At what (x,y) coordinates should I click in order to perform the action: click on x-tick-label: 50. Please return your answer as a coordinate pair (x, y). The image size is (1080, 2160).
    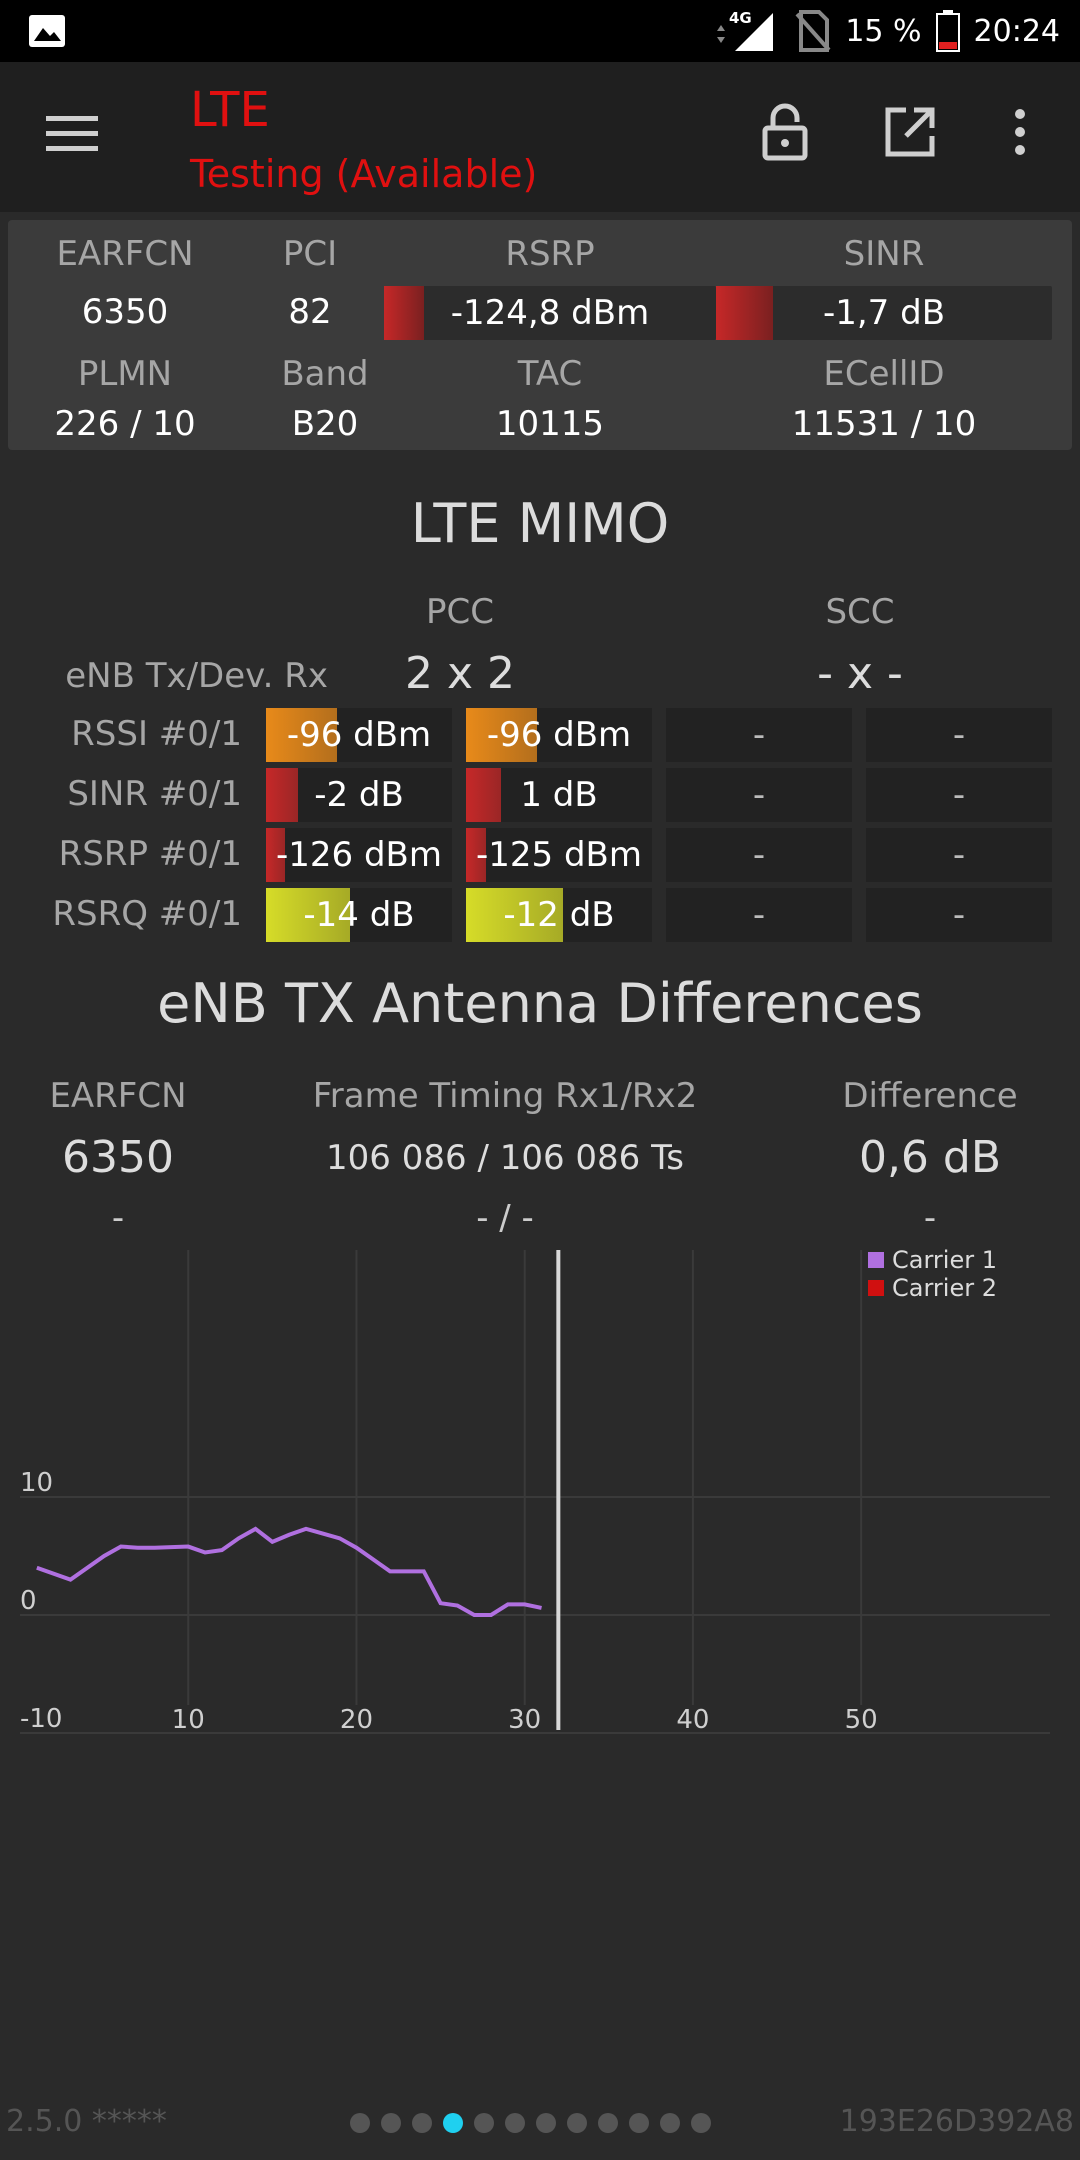
    Looking at the image, I should click on (861, 1720).